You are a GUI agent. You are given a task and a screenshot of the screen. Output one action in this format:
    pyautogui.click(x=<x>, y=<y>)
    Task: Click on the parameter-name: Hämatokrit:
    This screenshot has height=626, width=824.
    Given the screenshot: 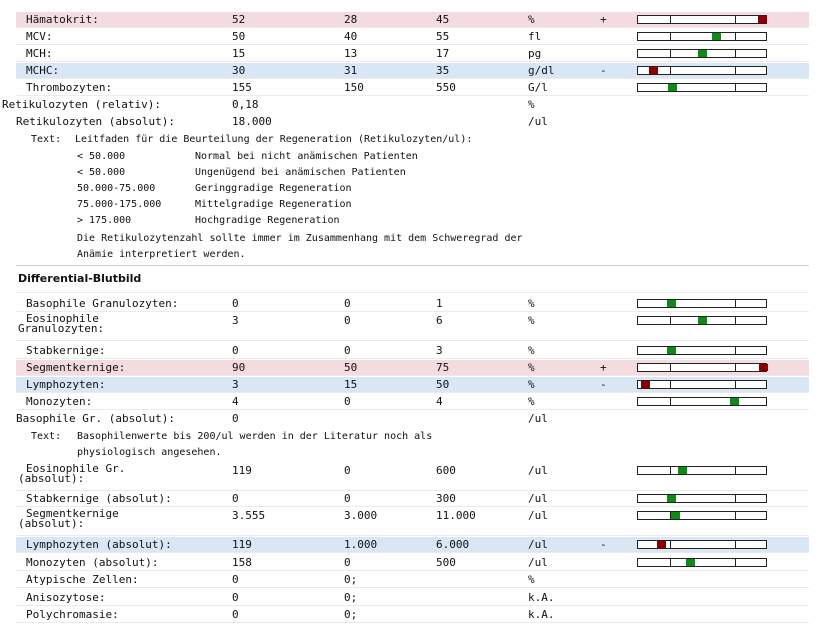 What is the action you would take?
    pyautogui.click(x=62, y=19)
    